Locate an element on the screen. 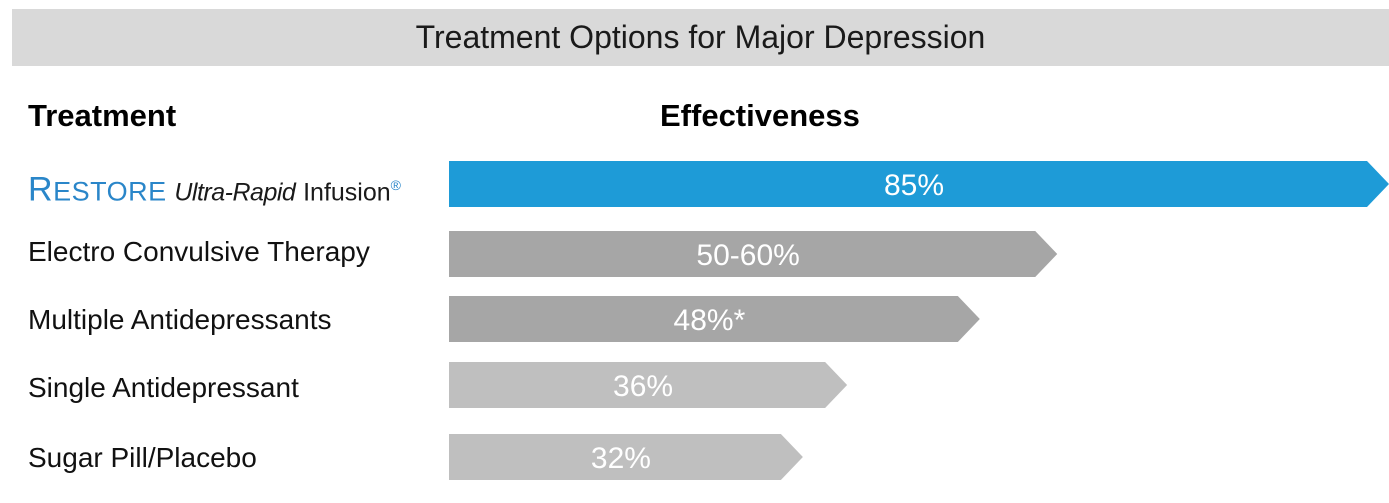  brand-label-restore: RESTORE Ultra-Rapid Infusion® is located at coordinates (214, 187).